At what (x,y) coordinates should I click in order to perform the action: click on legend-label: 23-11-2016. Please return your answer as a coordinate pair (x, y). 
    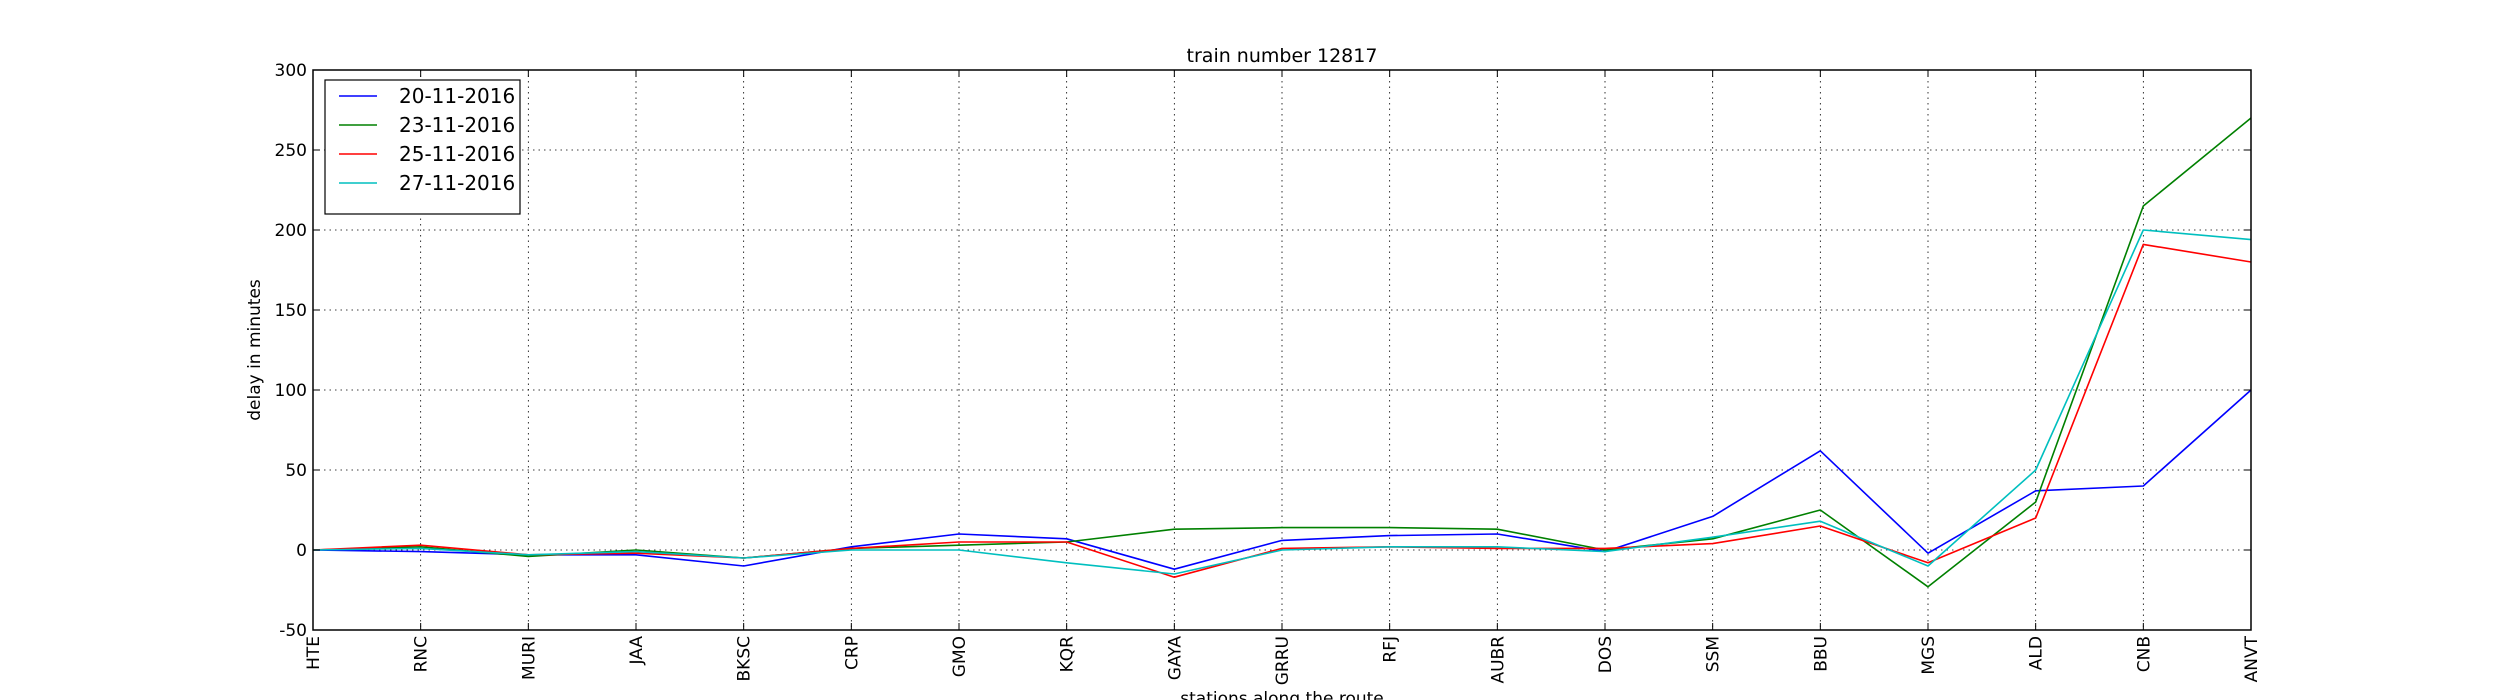
    Looking at the image, I should click on (457, 125).